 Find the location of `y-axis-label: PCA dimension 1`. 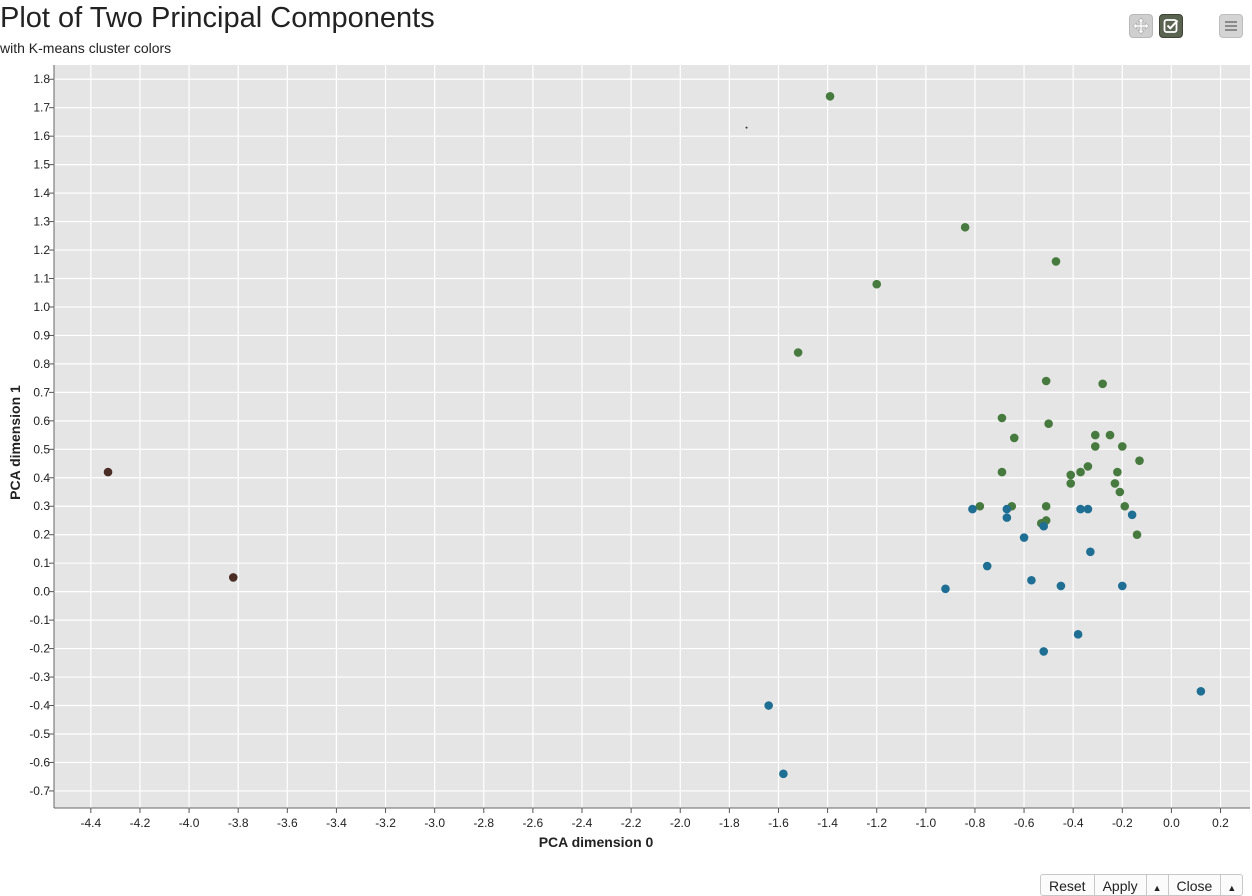

y-axis-label: PCA dimension 1 is located at coordinates (15, 442).